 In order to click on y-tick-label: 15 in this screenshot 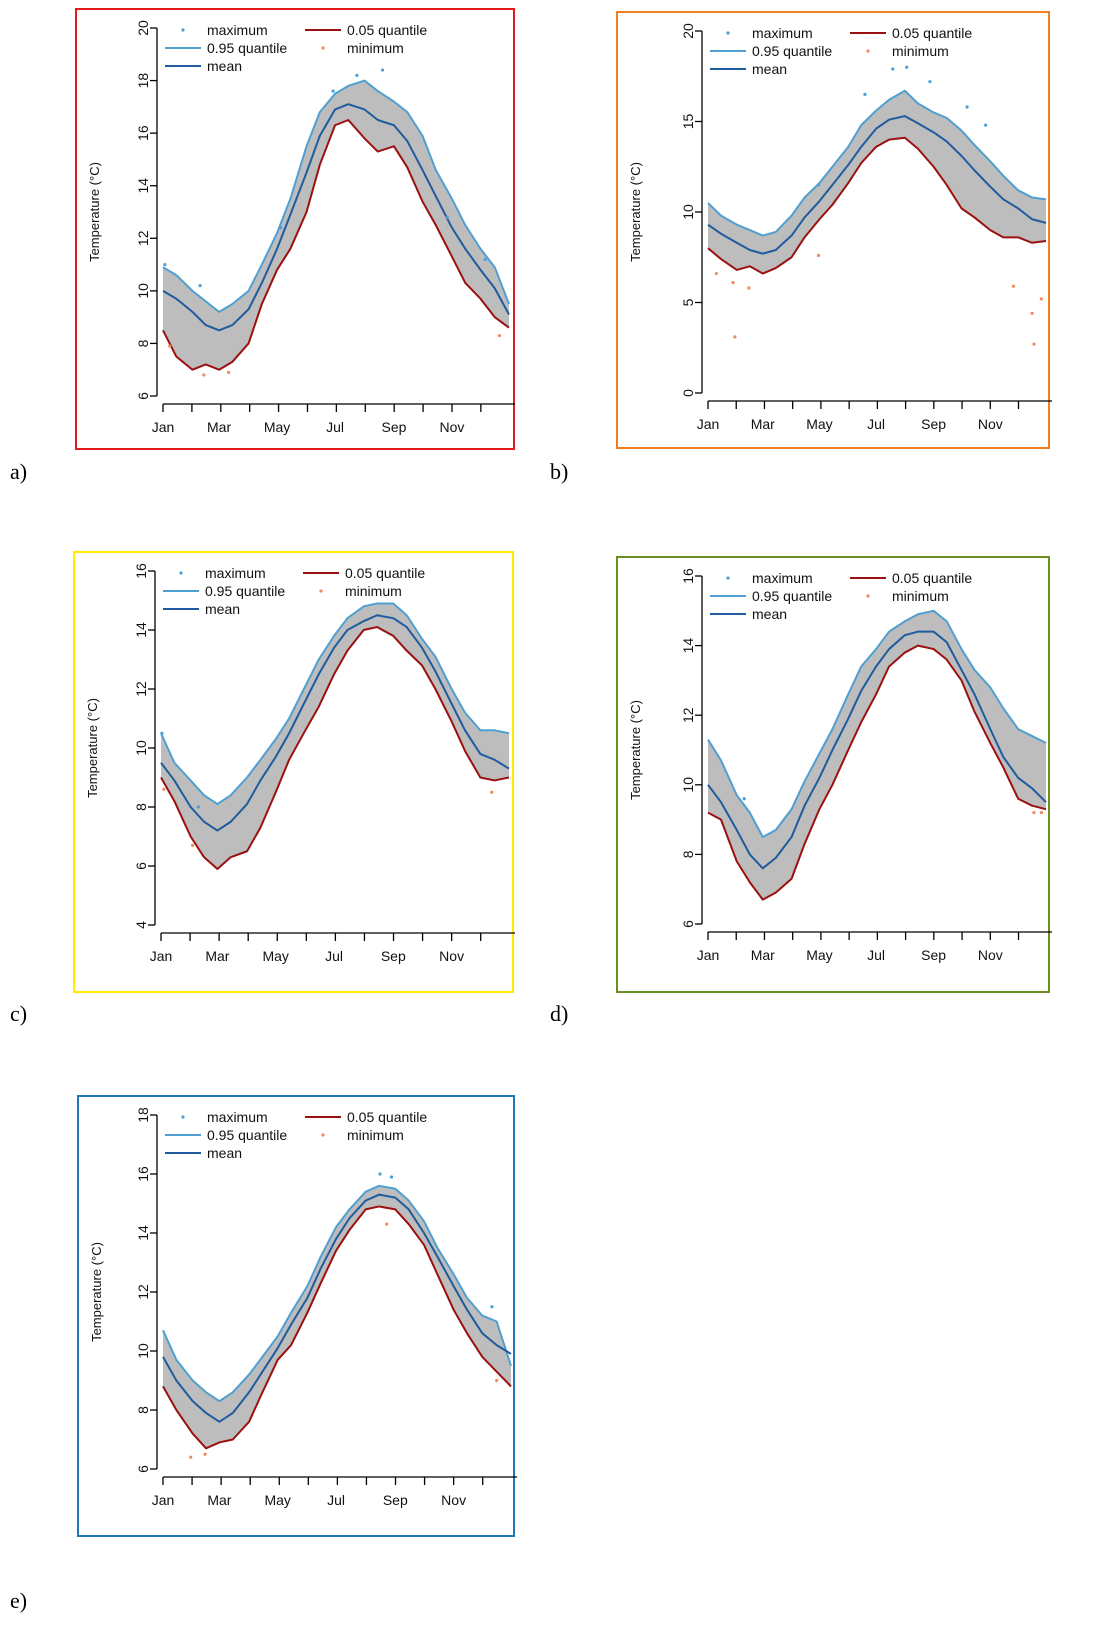, I will do `click(688, 122)`.